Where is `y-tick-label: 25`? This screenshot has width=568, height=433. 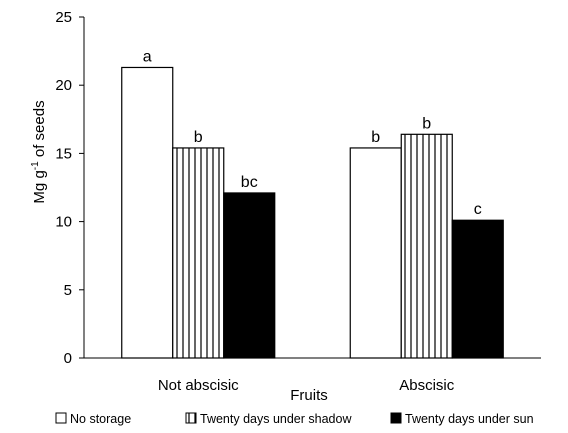
y-tick-label: 25 is located at coordinates (63, 17).